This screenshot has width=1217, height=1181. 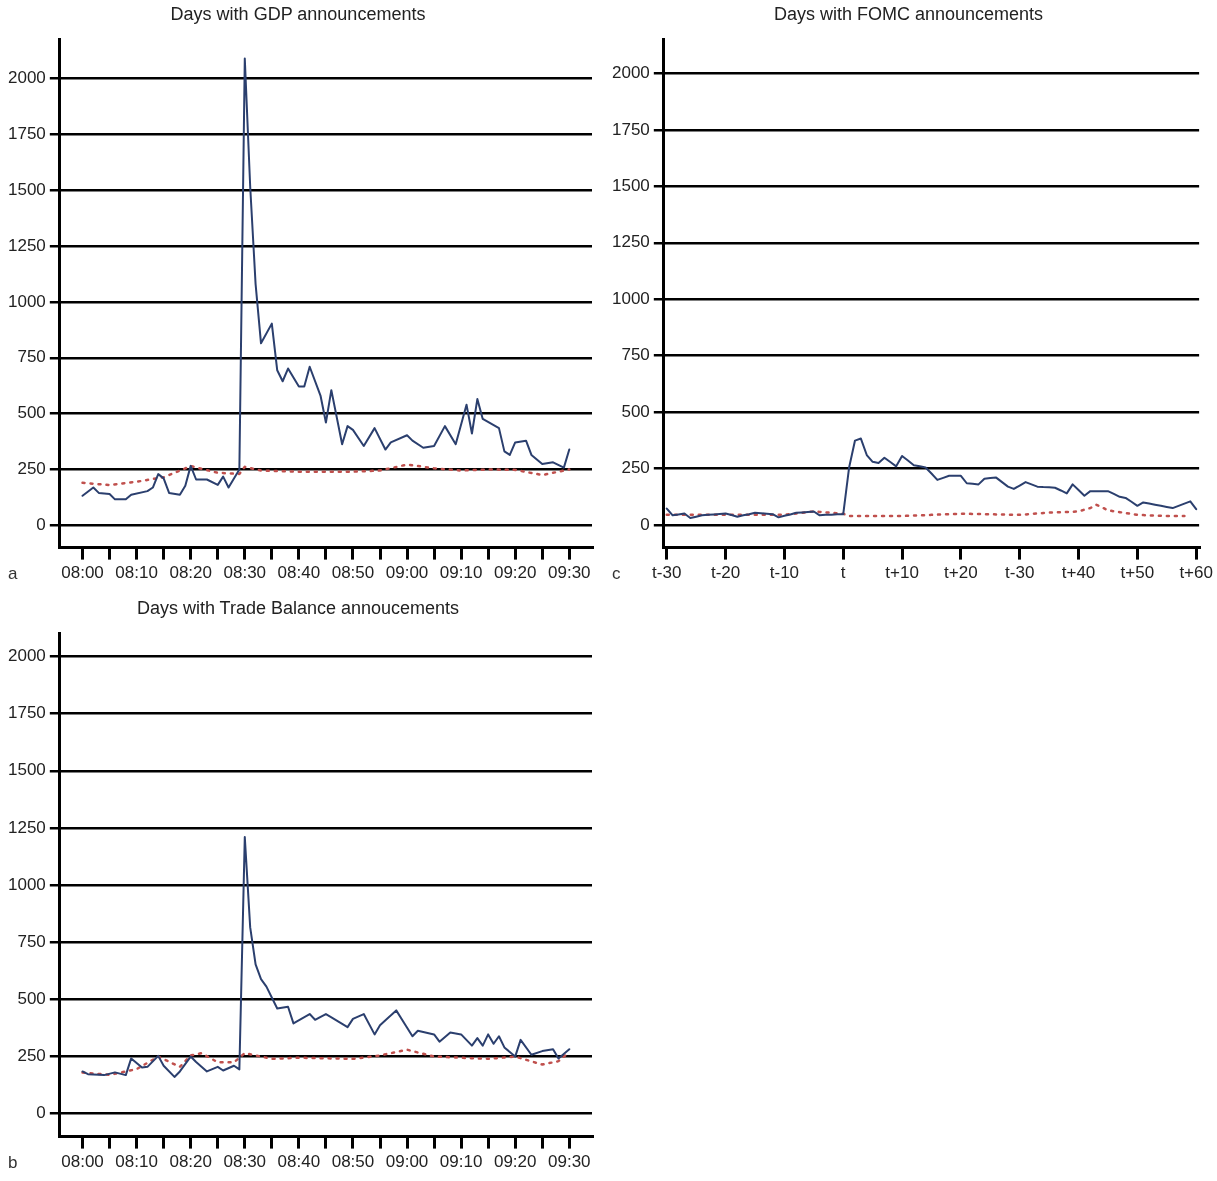 I want to click on x-tick-label: t+10, so click(x=902, y=573).